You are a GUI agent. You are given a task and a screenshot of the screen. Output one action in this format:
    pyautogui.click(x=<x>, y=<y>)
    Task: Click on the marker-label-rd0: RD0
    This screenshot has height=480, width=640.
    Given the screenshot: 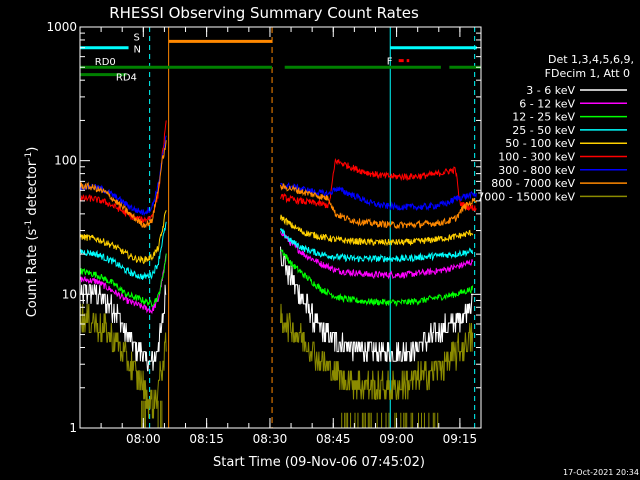 What is the action you would take?
    pyautogui.click(x=105, y=62)
    